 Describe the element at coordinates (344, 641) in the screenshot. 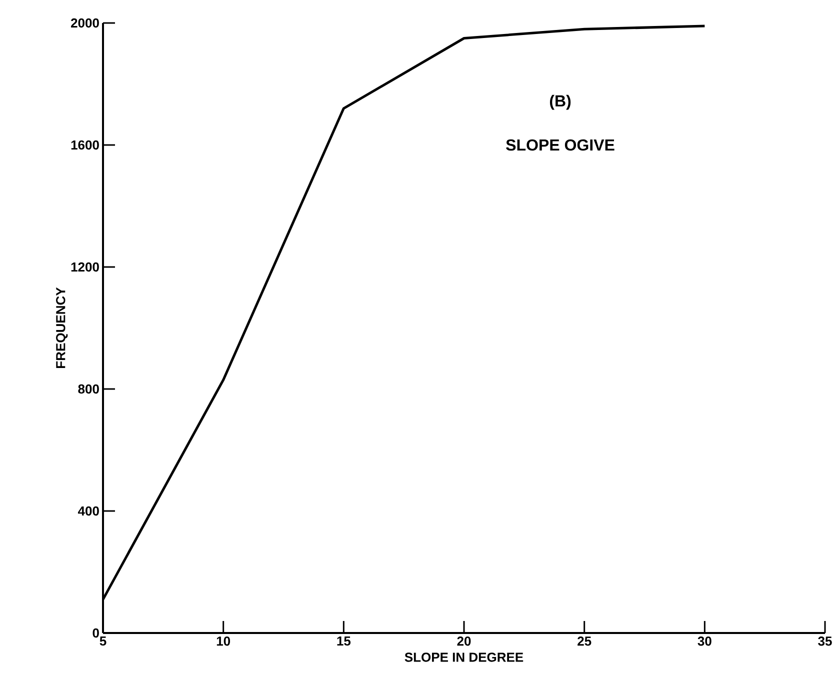

I see `x-tick-label: 15` at that location.